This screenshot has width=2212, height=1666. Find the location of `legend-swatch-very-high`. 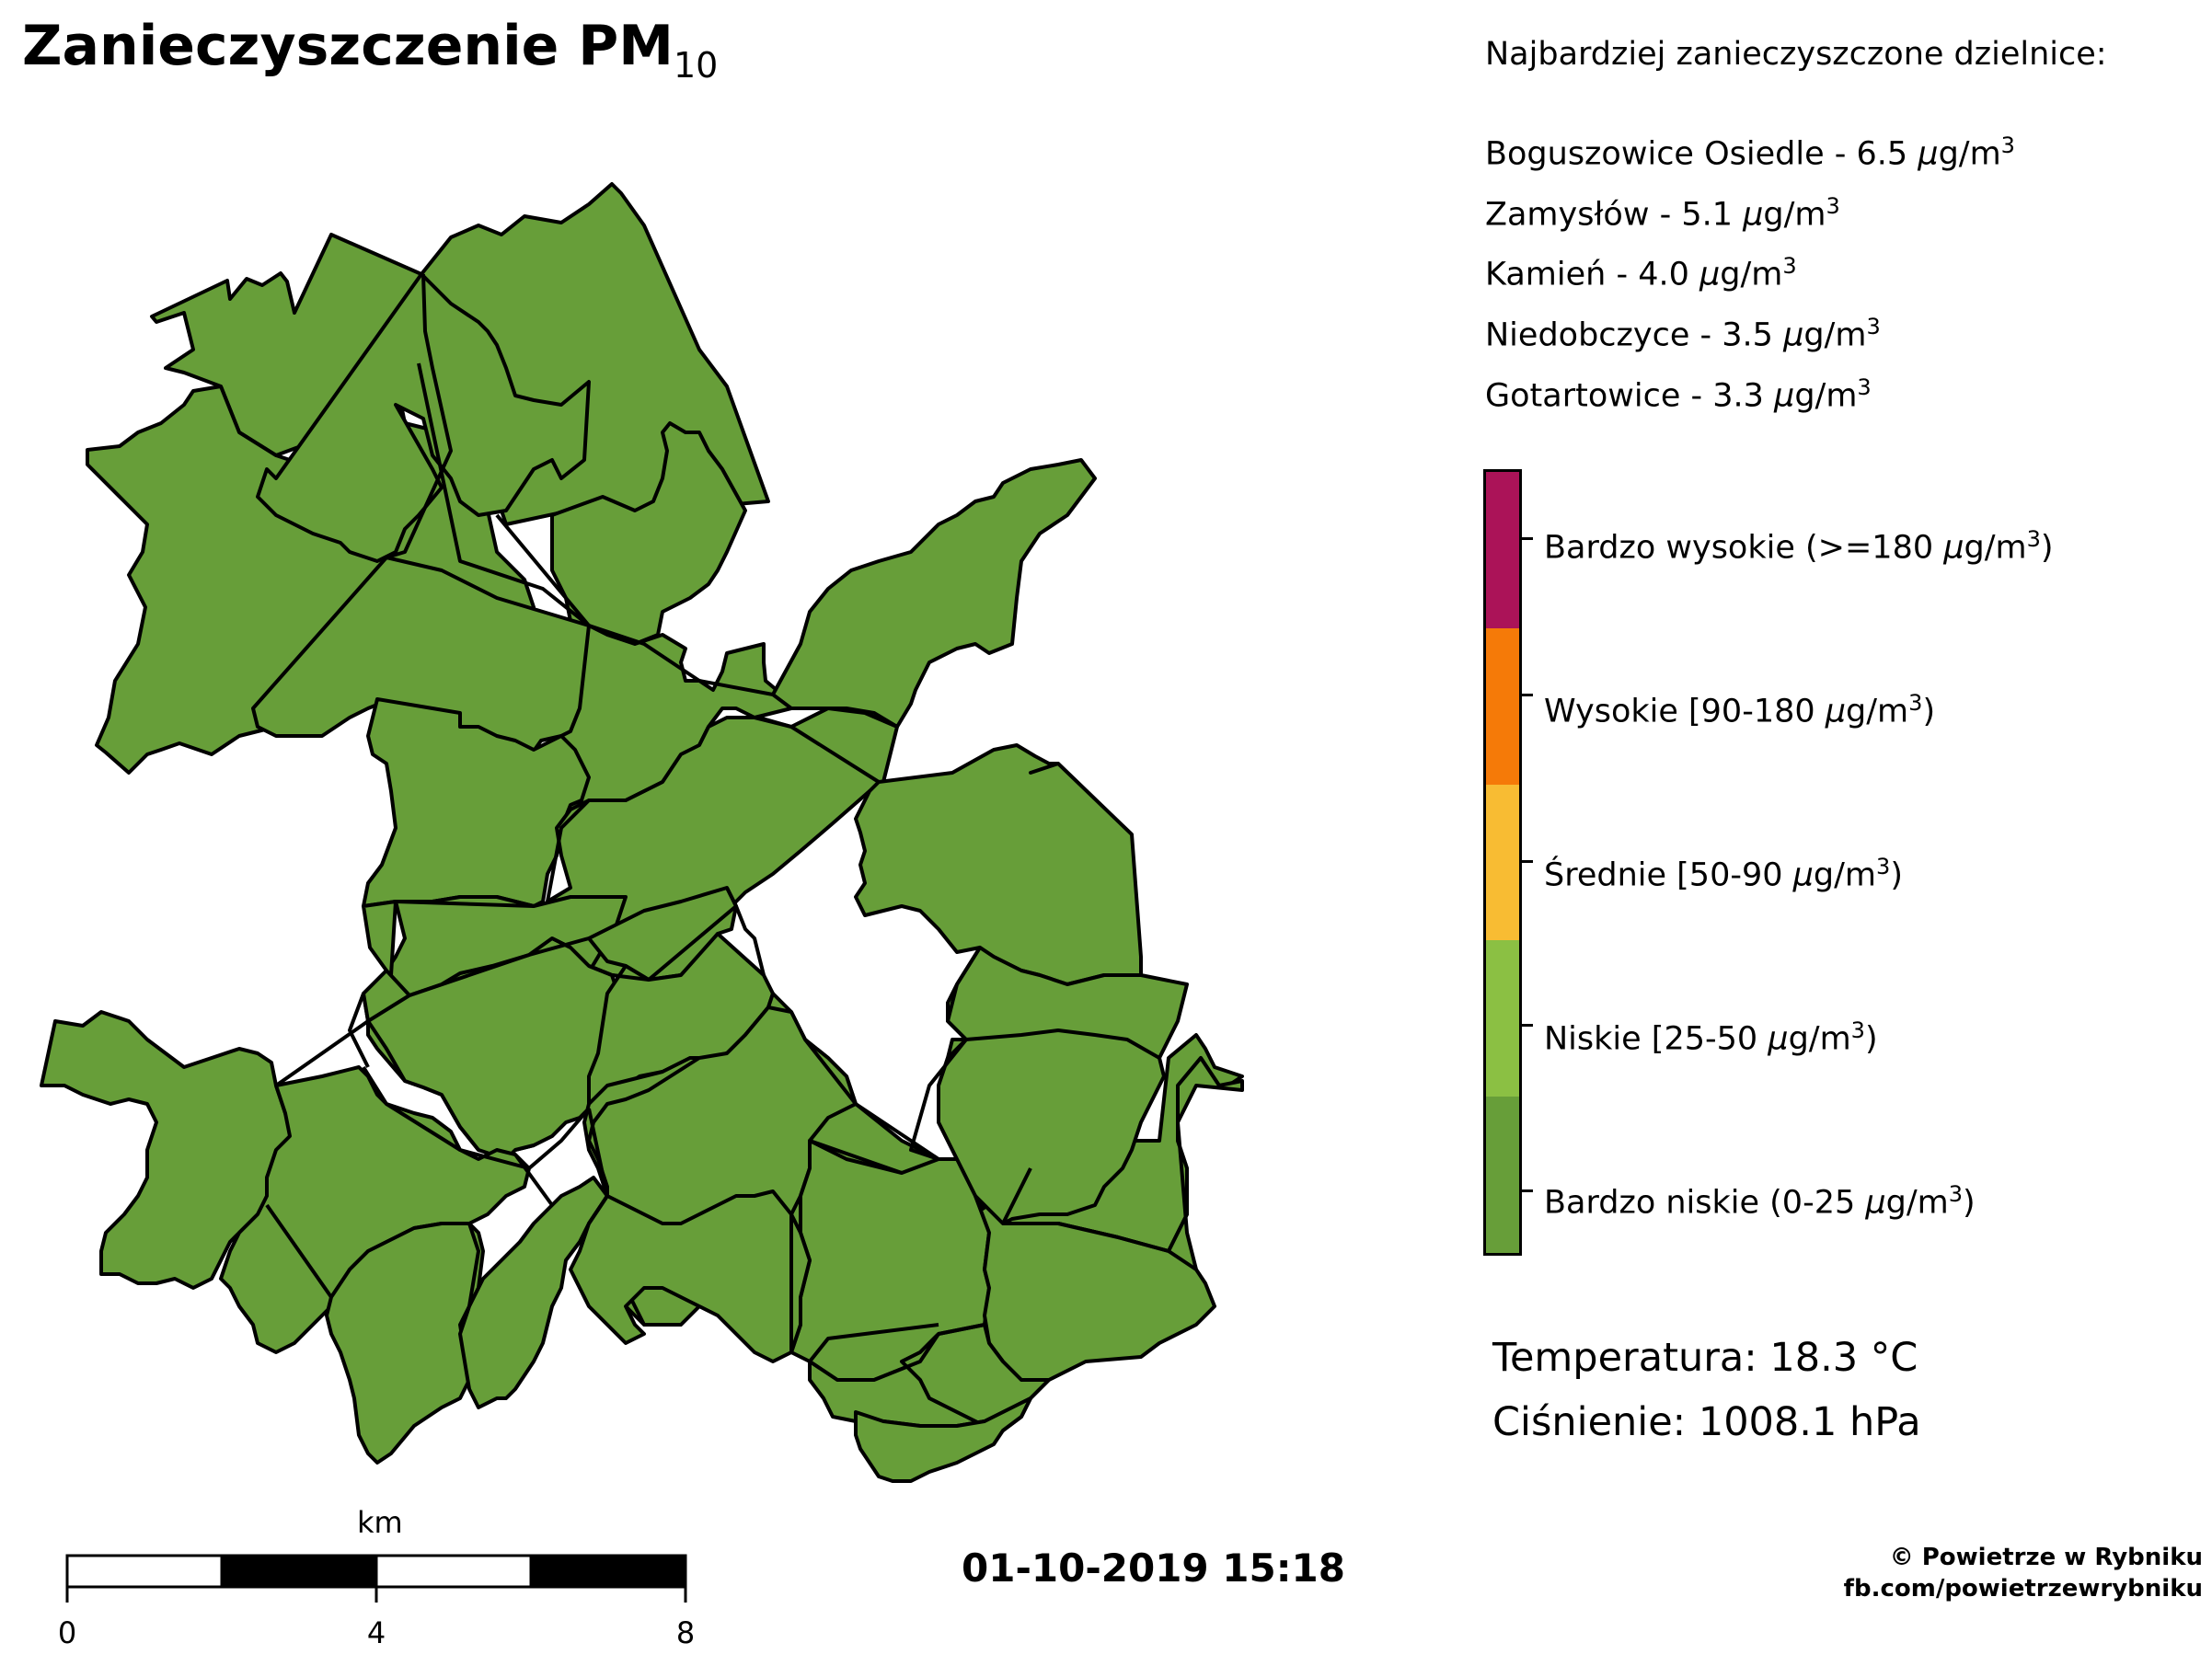

legend-swatch-very-high is located at coordinates (1502, 550).